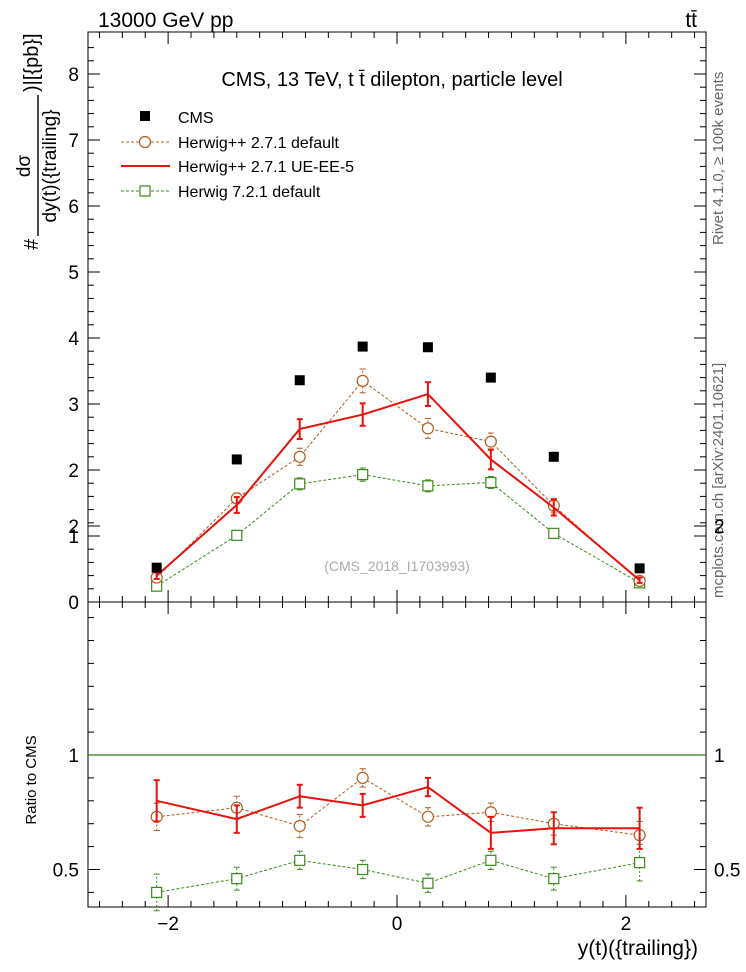  Describe the element at coordinates (718, 158) in the screenshot. I see `side-label-rivet: Rivet 4.1.0, ≥ 100k events` at that location.